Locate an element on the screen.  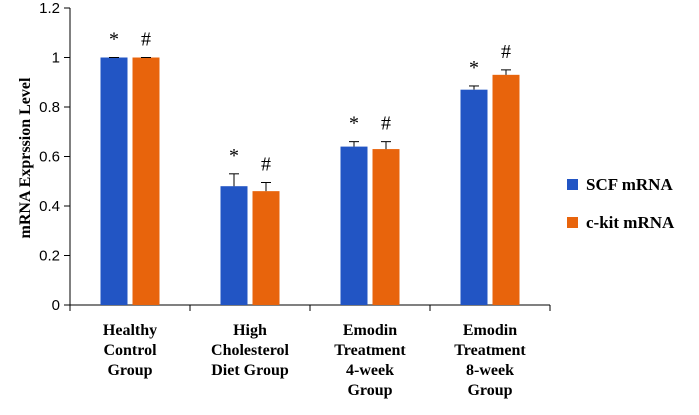
y-tick-label: 0.2 is located at coordinates (49, 256).